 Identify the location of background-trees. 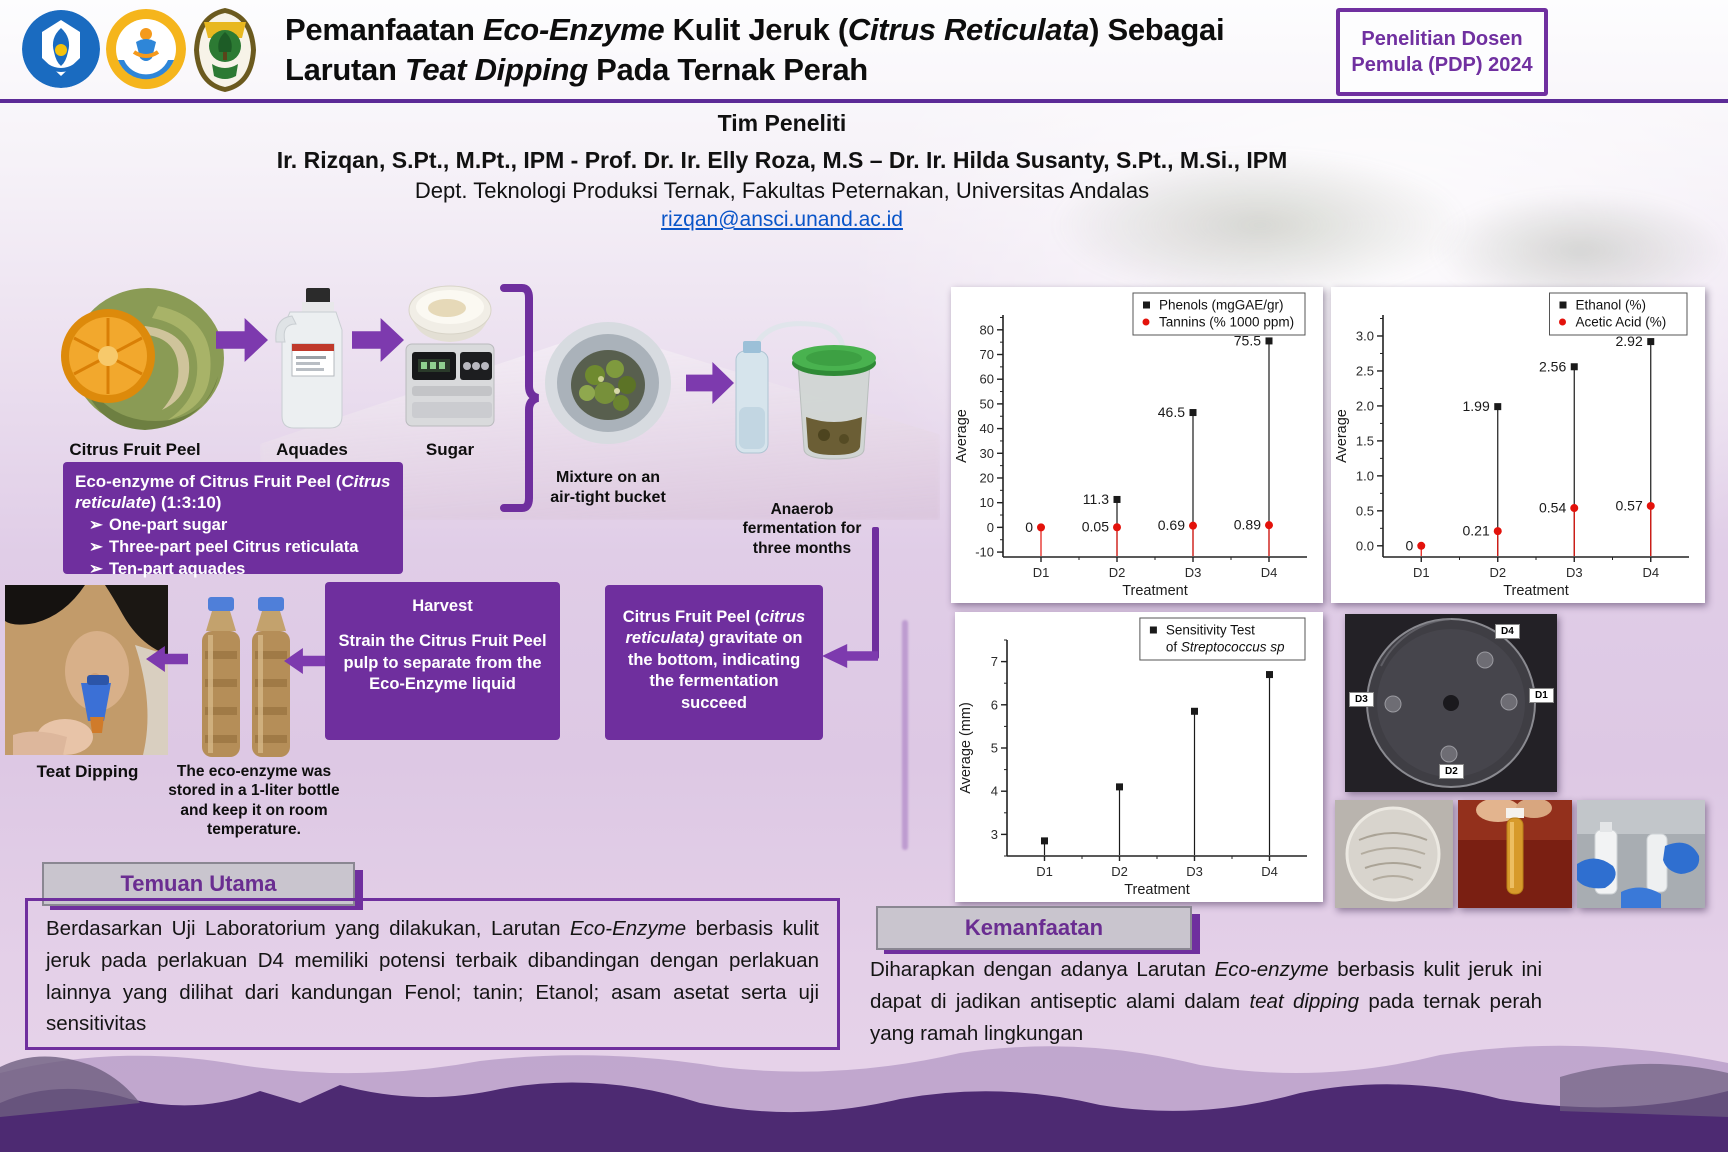
(1260, 225).